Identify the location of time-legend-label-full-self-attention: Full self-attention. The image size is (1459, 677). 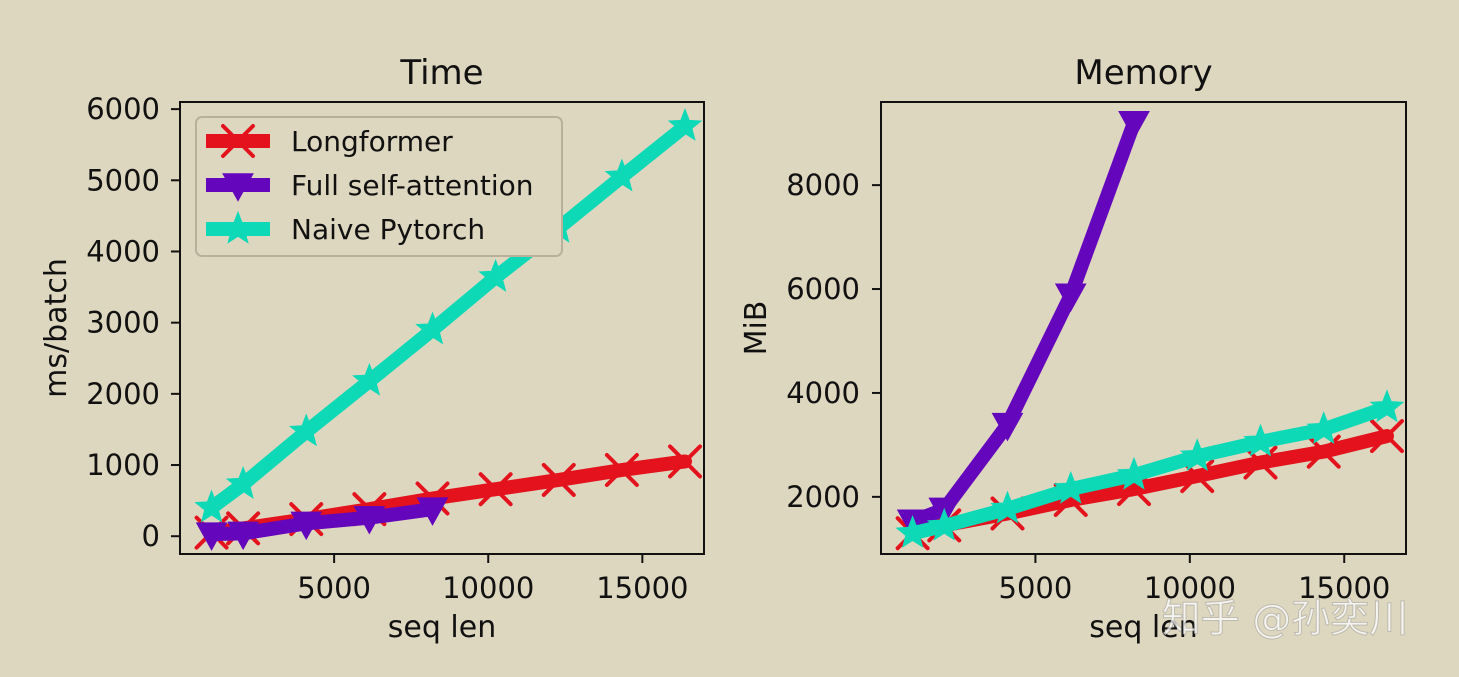
(412, 185).